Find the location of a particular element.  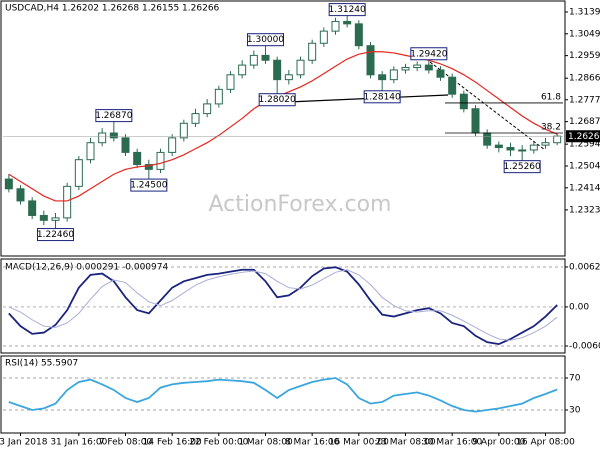

annotation-label: 1.30000 is located at coordinates (265, 40).